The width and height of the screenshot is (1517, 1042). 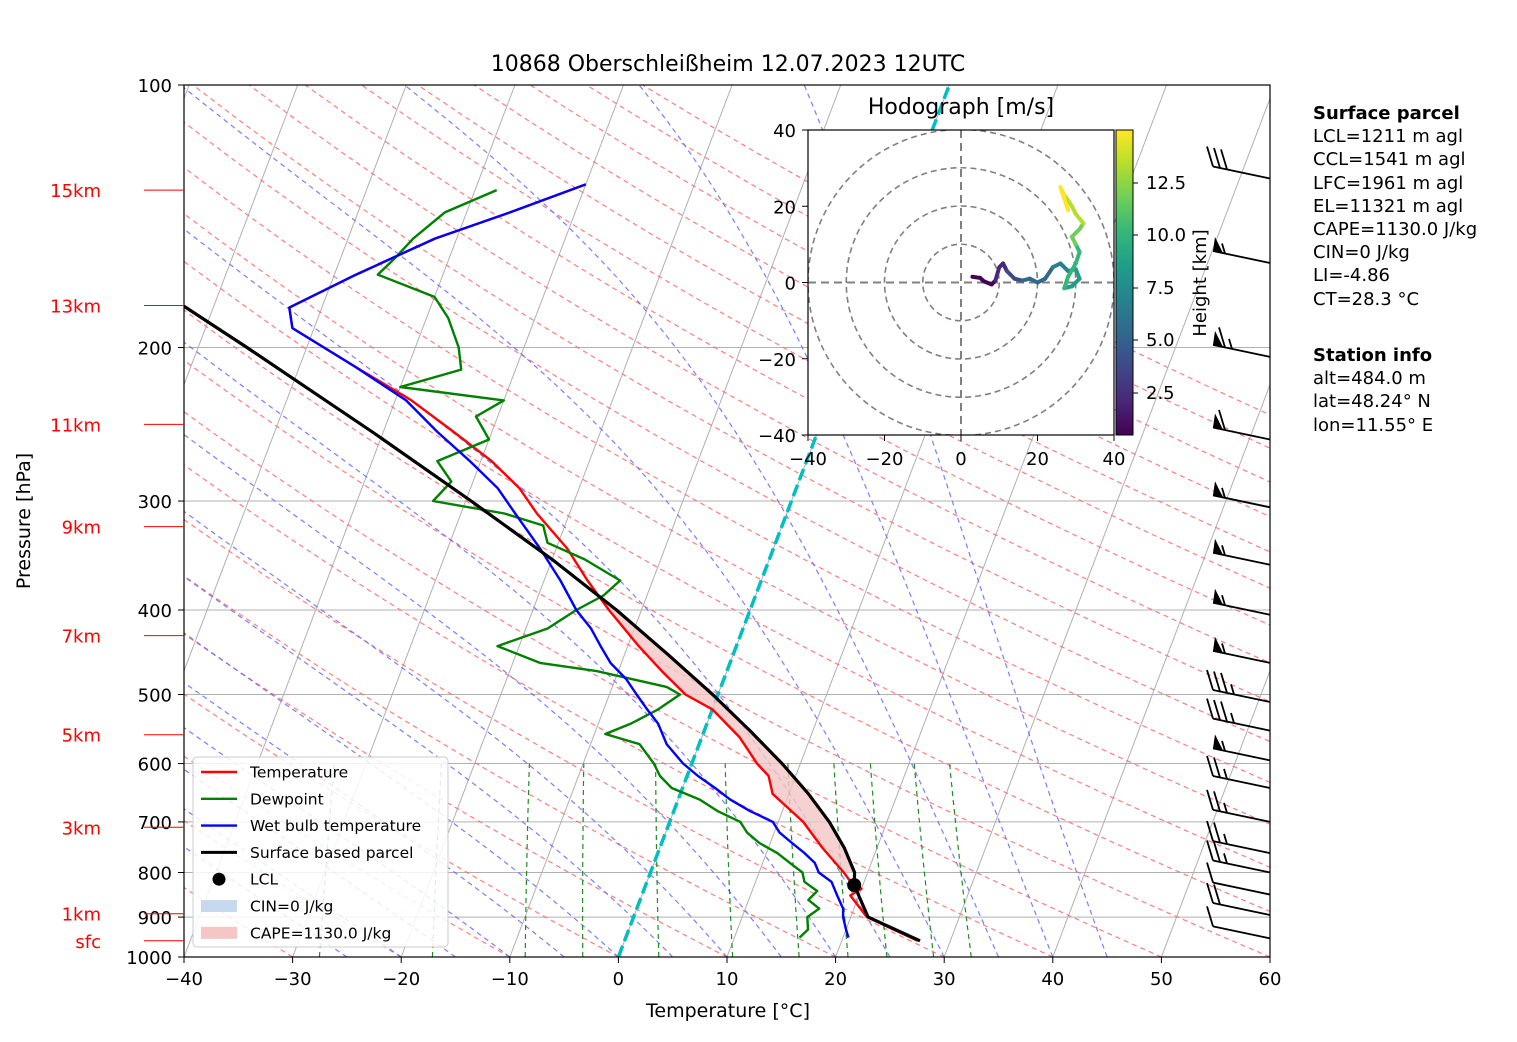 What do you see at coordinates (219, 932) in the screenshot?
I see `legend-fill-swatch` at bounding box center [219, 932].